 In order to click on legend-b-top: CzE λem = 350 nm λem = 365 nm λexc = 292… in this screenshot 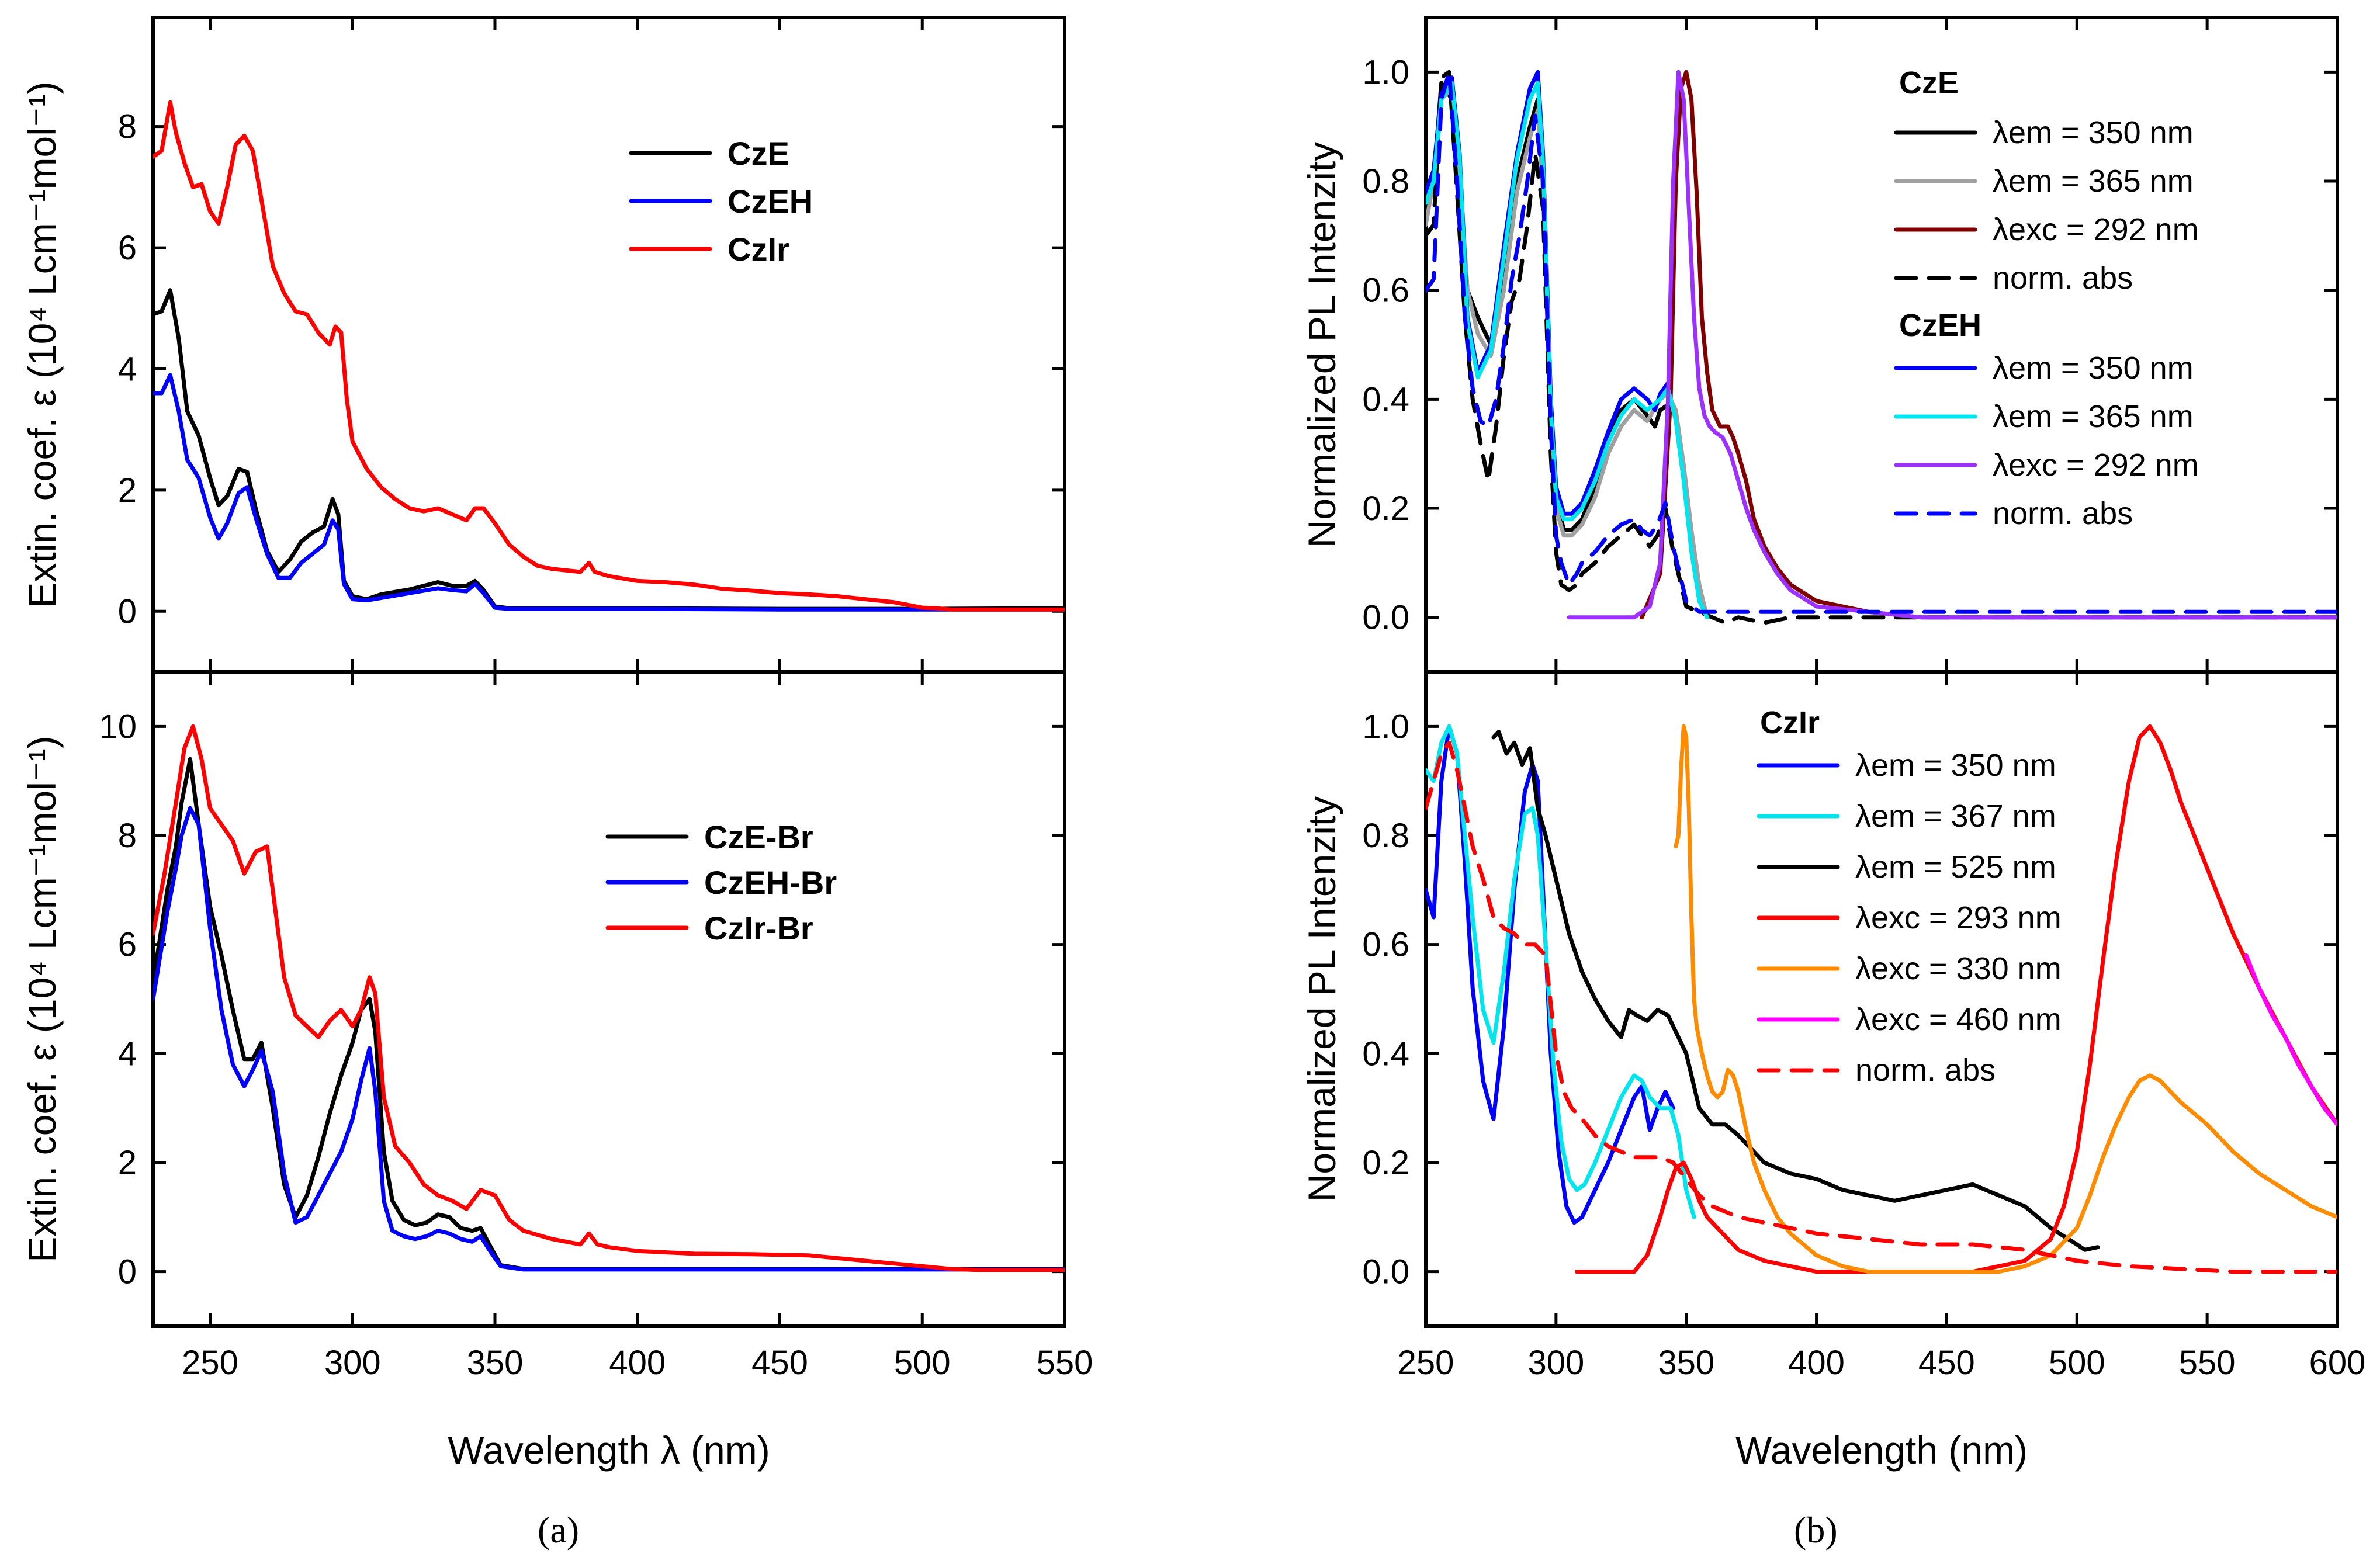, I will do `click(2046, 298)`.